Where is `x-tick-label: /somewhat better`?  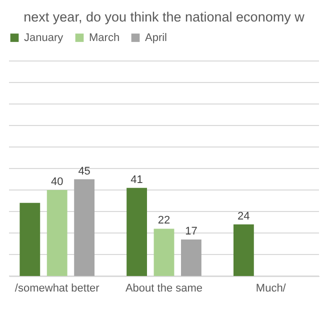
x-tick-label: /somewhat better is located at coordinates (57, 288).